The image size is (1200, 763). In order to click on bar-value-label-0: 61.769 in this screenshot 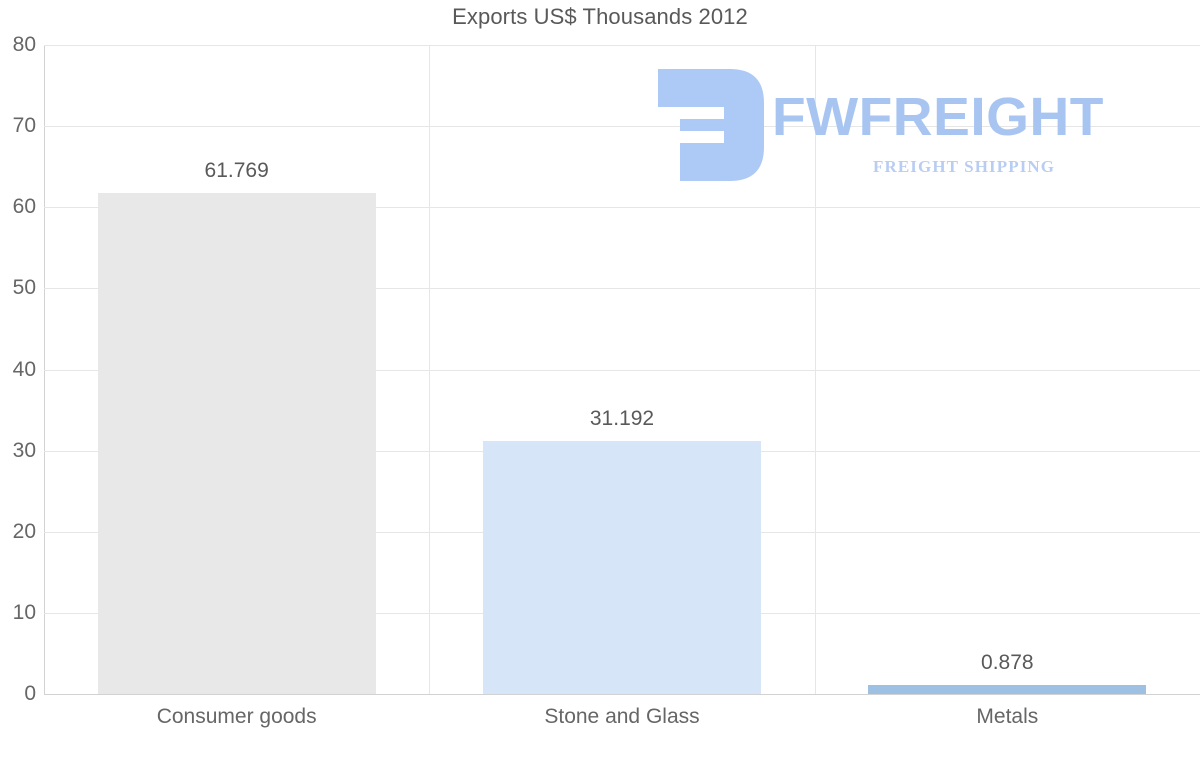, I will do `click(236, 170)`.